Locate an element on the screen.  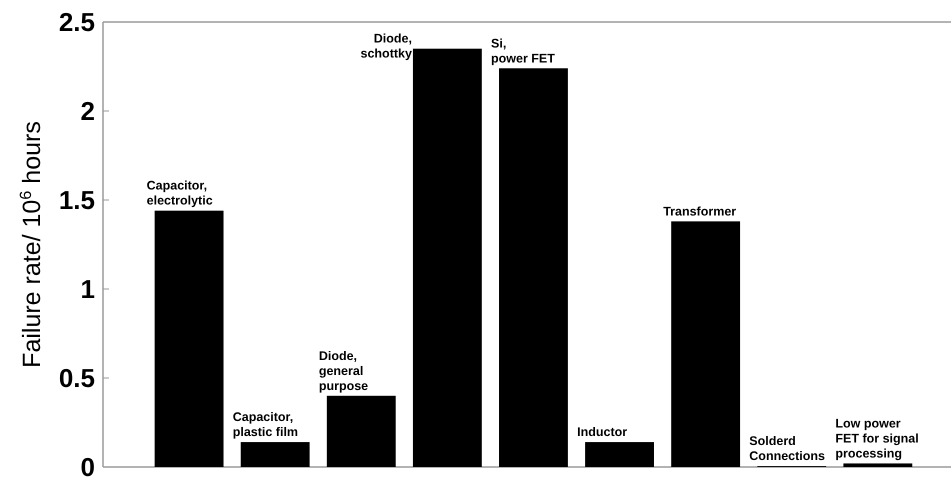
x-tick-label: Capacitor, electrolytic is located at coordinates (179, 193).